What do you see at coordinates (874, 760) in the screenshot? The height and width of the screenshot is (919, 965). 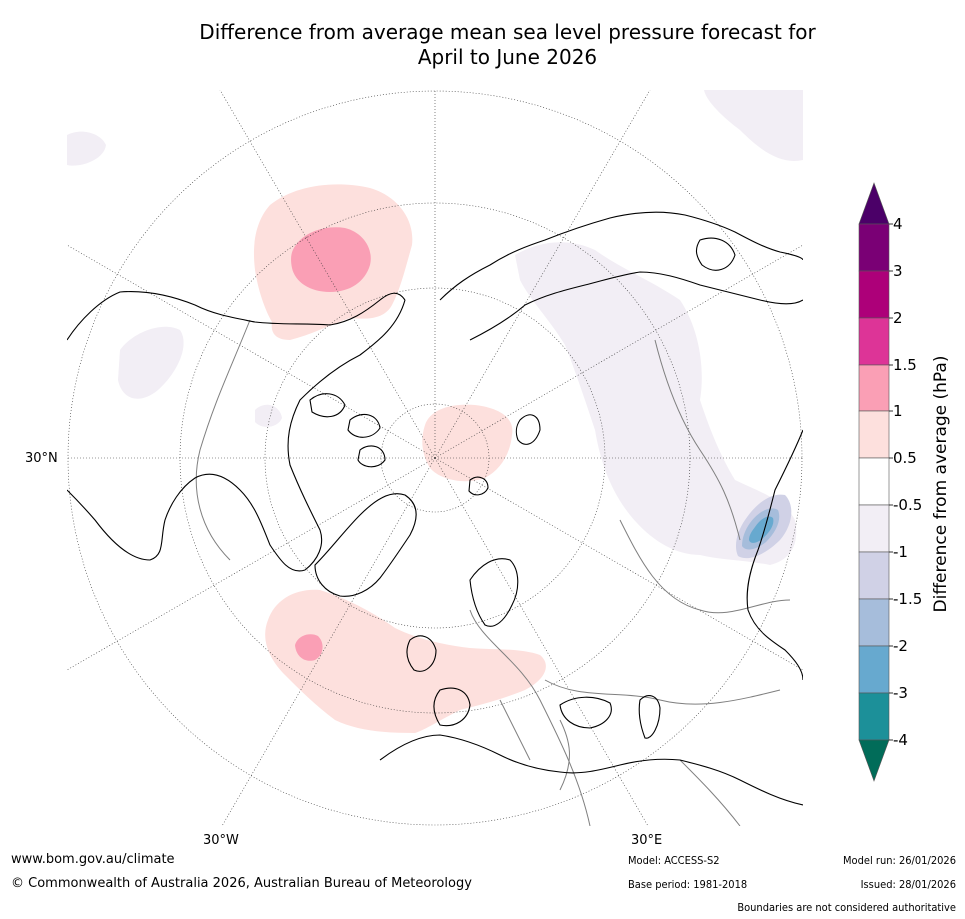 I see `colorbar-extend-bottom` at bounding box center [874, 760].